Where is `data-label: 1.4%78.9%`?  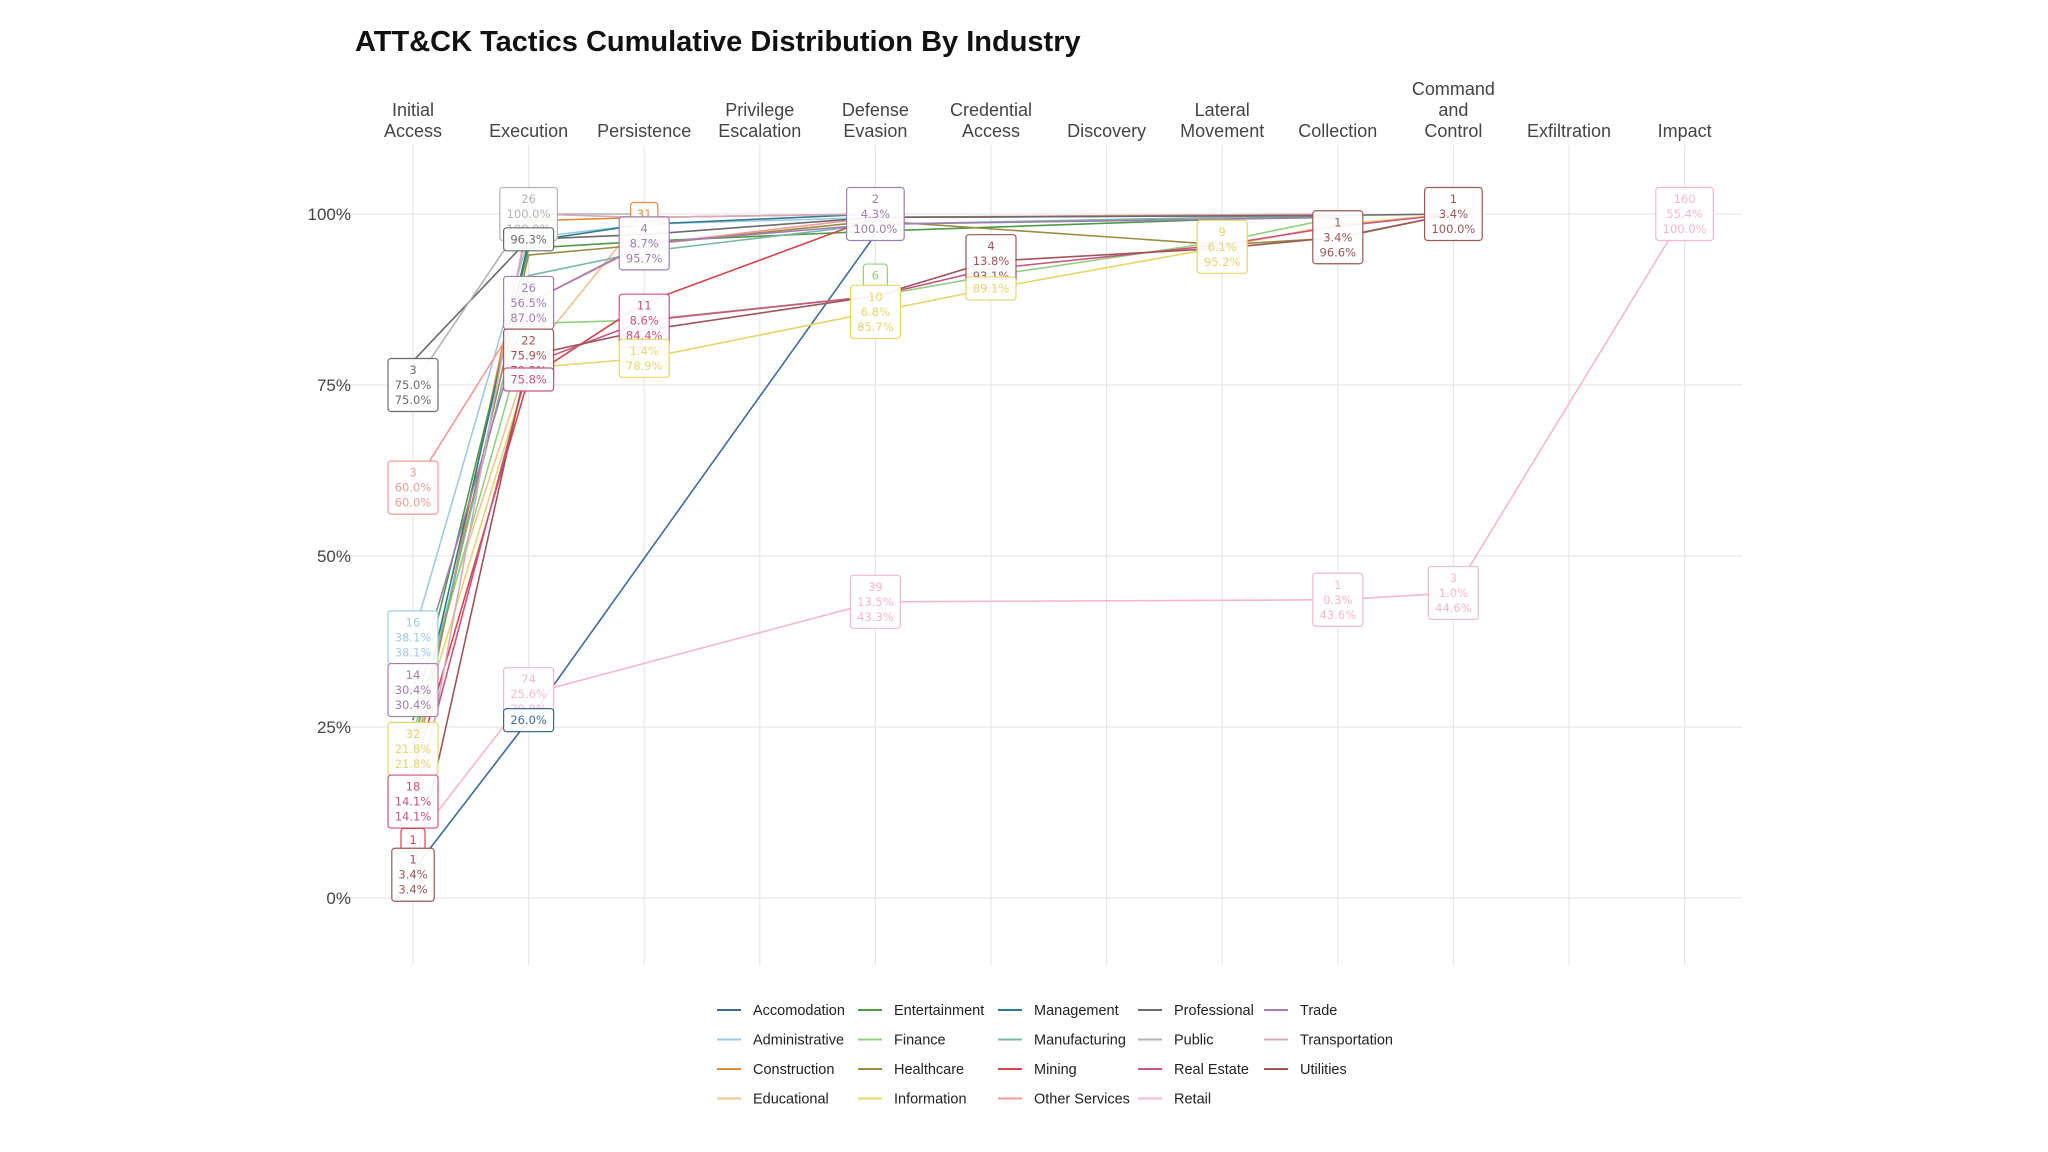 data-label: 1.4%78.9% is located at coordinates (644, 358).